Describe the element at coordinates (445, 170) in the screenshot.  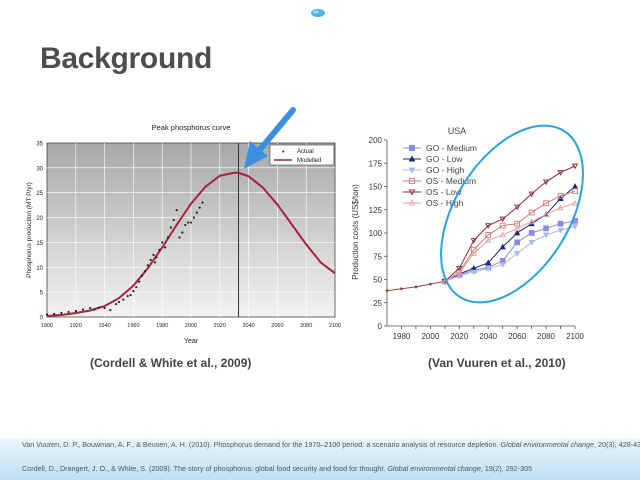
I see `legend-label-go-high: GO - High` at that location.